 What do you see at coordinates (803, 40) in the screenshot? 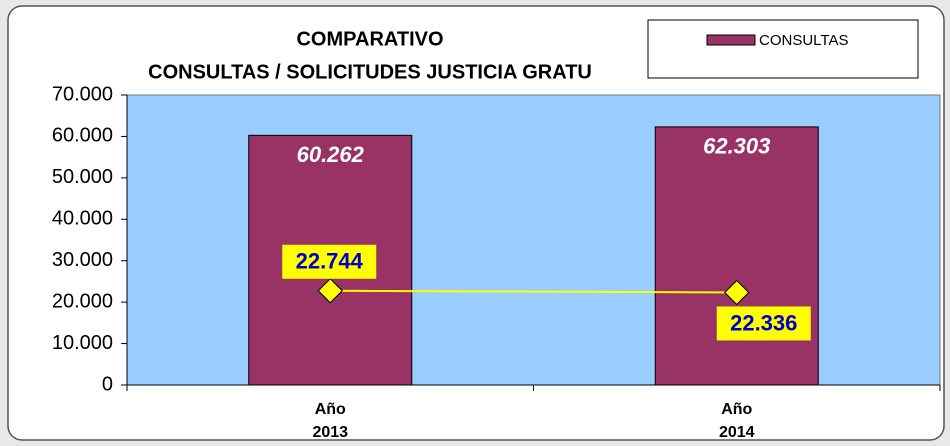
I see `legend-label: CONSULTAS` at bounding box center [803, 40].